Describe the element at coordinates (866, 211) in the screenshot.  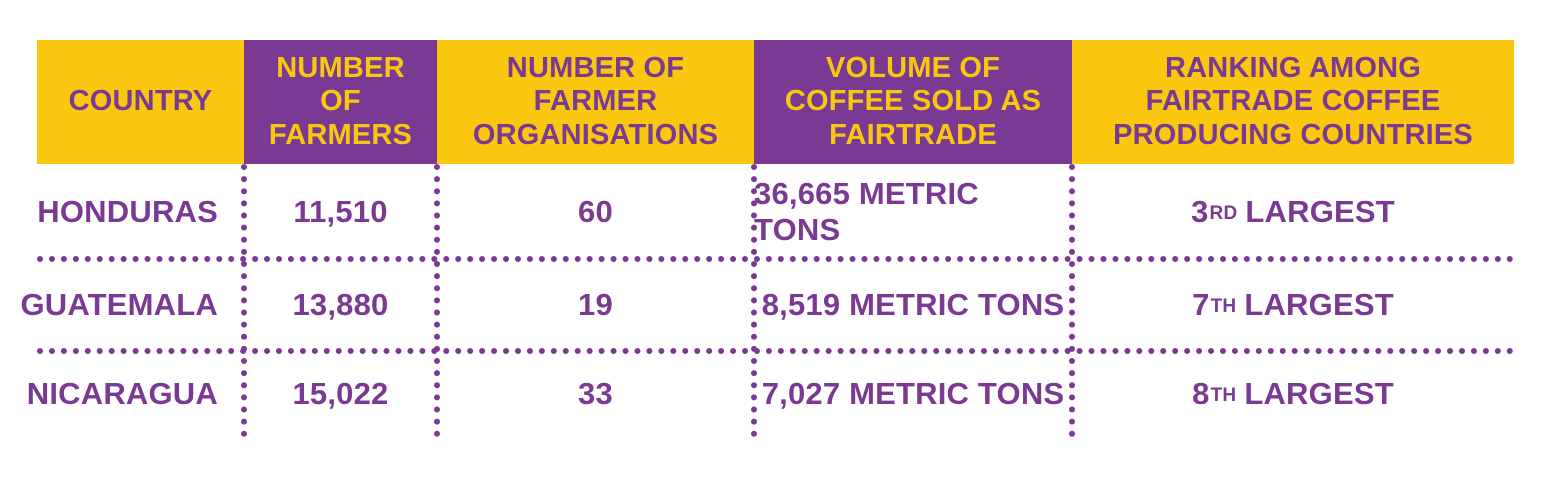
I see `cell-volume: 36,665 METRIC TONS` at that location.